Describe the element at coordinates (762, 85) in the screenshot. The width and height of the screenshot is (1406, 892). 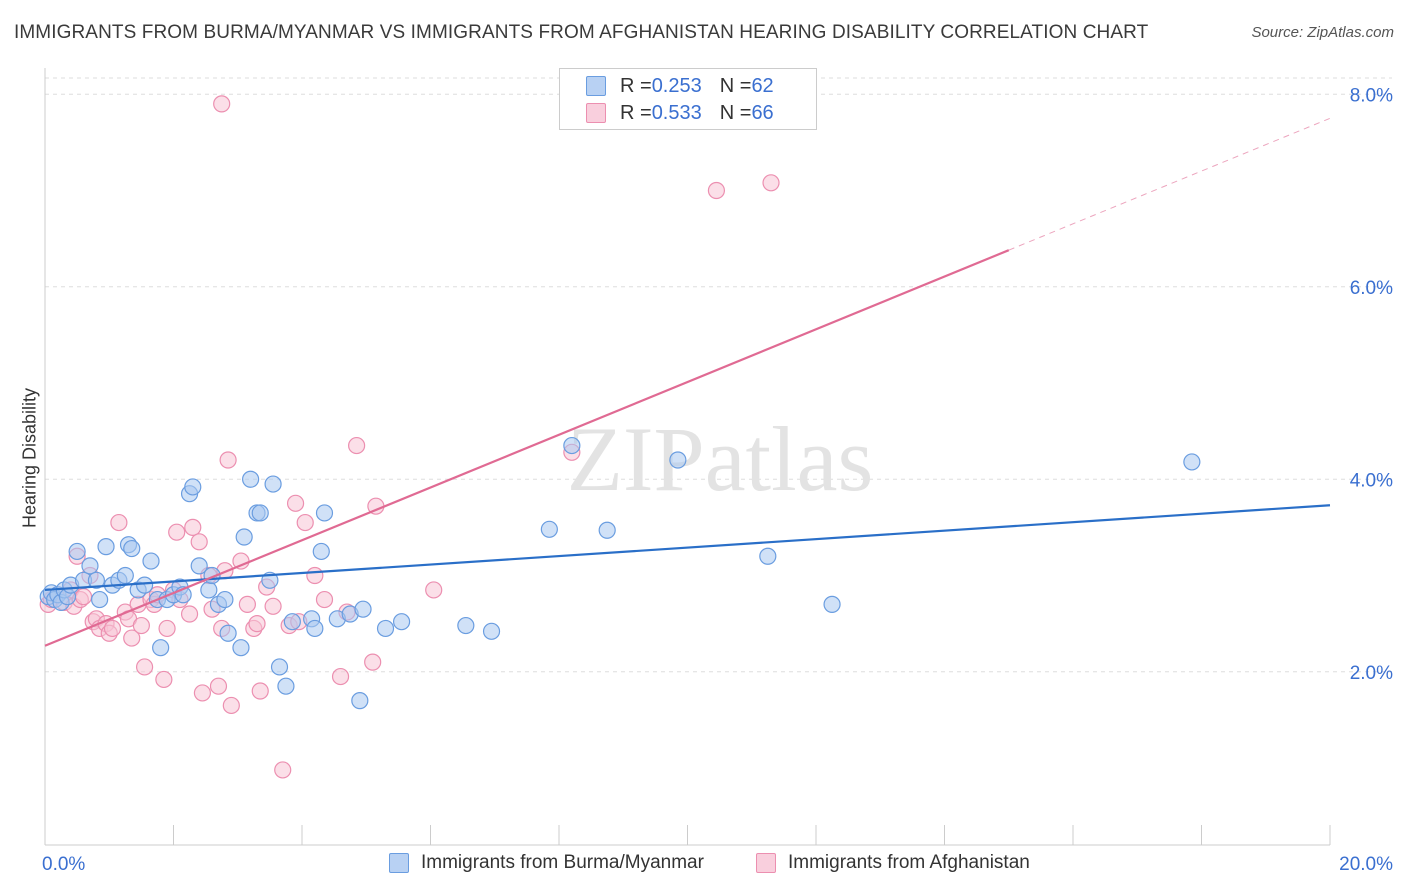
I see `legend-n-value: 62` at that location.